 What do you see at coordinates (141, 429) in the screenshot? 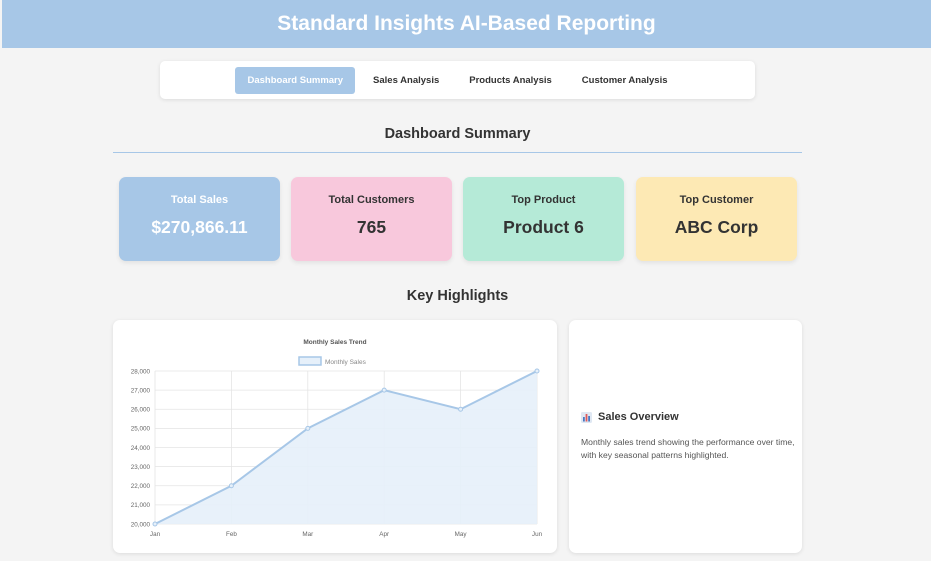
I see `y-tick-label: 25,000` at bounding box center [141, 429].